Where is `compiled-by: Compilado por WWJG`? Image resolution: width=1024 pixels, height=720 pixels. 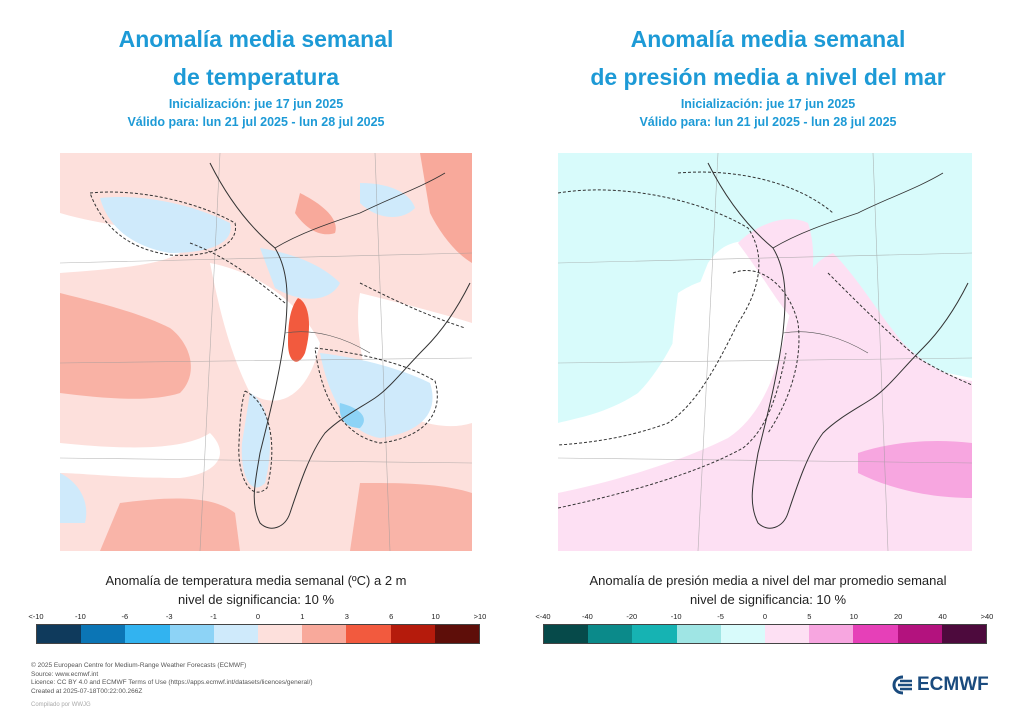 compiled-by: Compilado por WWJG is located at coordinates (61, 705).